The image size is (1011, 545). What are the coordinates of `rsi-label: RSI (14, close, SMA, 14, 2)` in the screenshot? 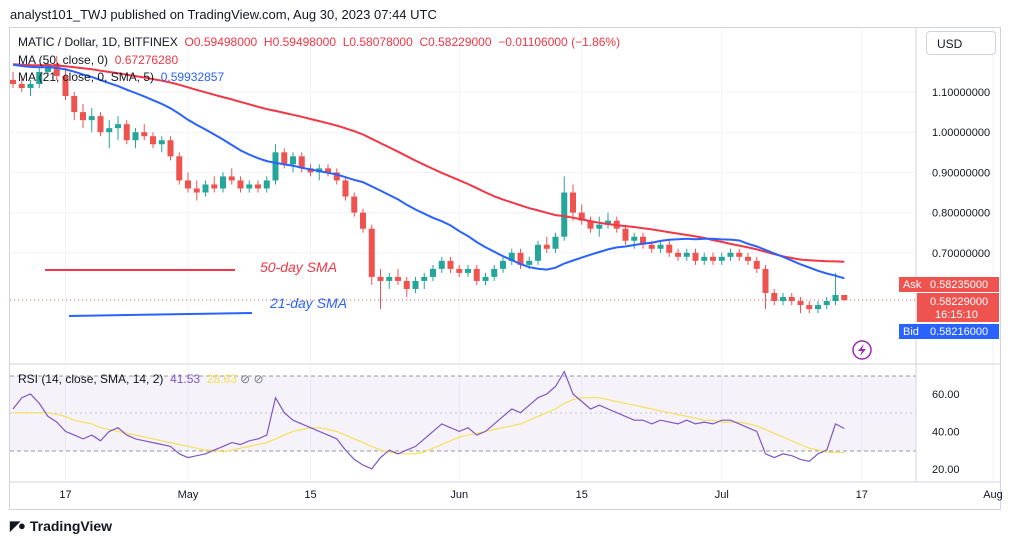 It's located at (91, 379).